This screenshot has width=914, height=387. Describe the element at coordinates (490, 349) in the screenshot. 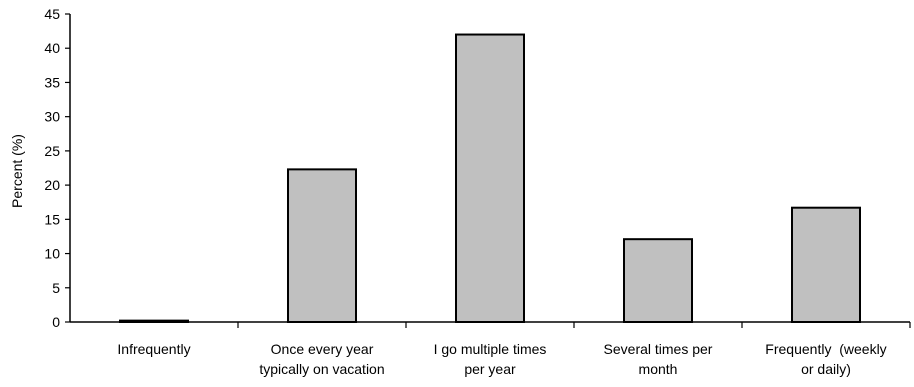

I see `category-label-line: I go multiple times` at that location.